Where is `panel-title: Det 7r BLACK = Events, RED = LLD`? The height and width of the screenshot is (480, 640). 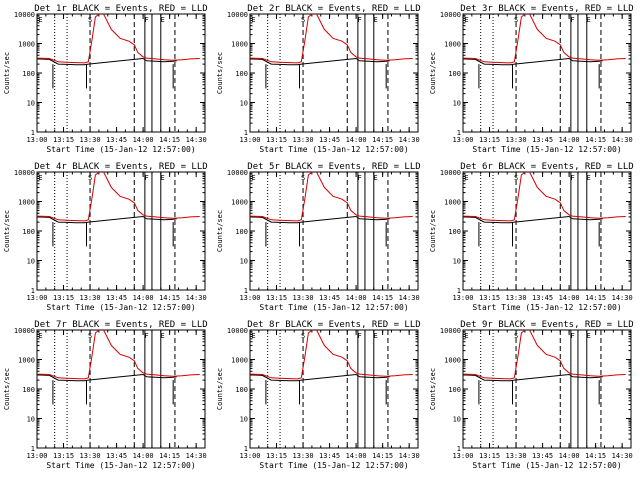
panel-title: Det 7r BLACK = Events, RED = LLD is located at coordinates (120, 325).